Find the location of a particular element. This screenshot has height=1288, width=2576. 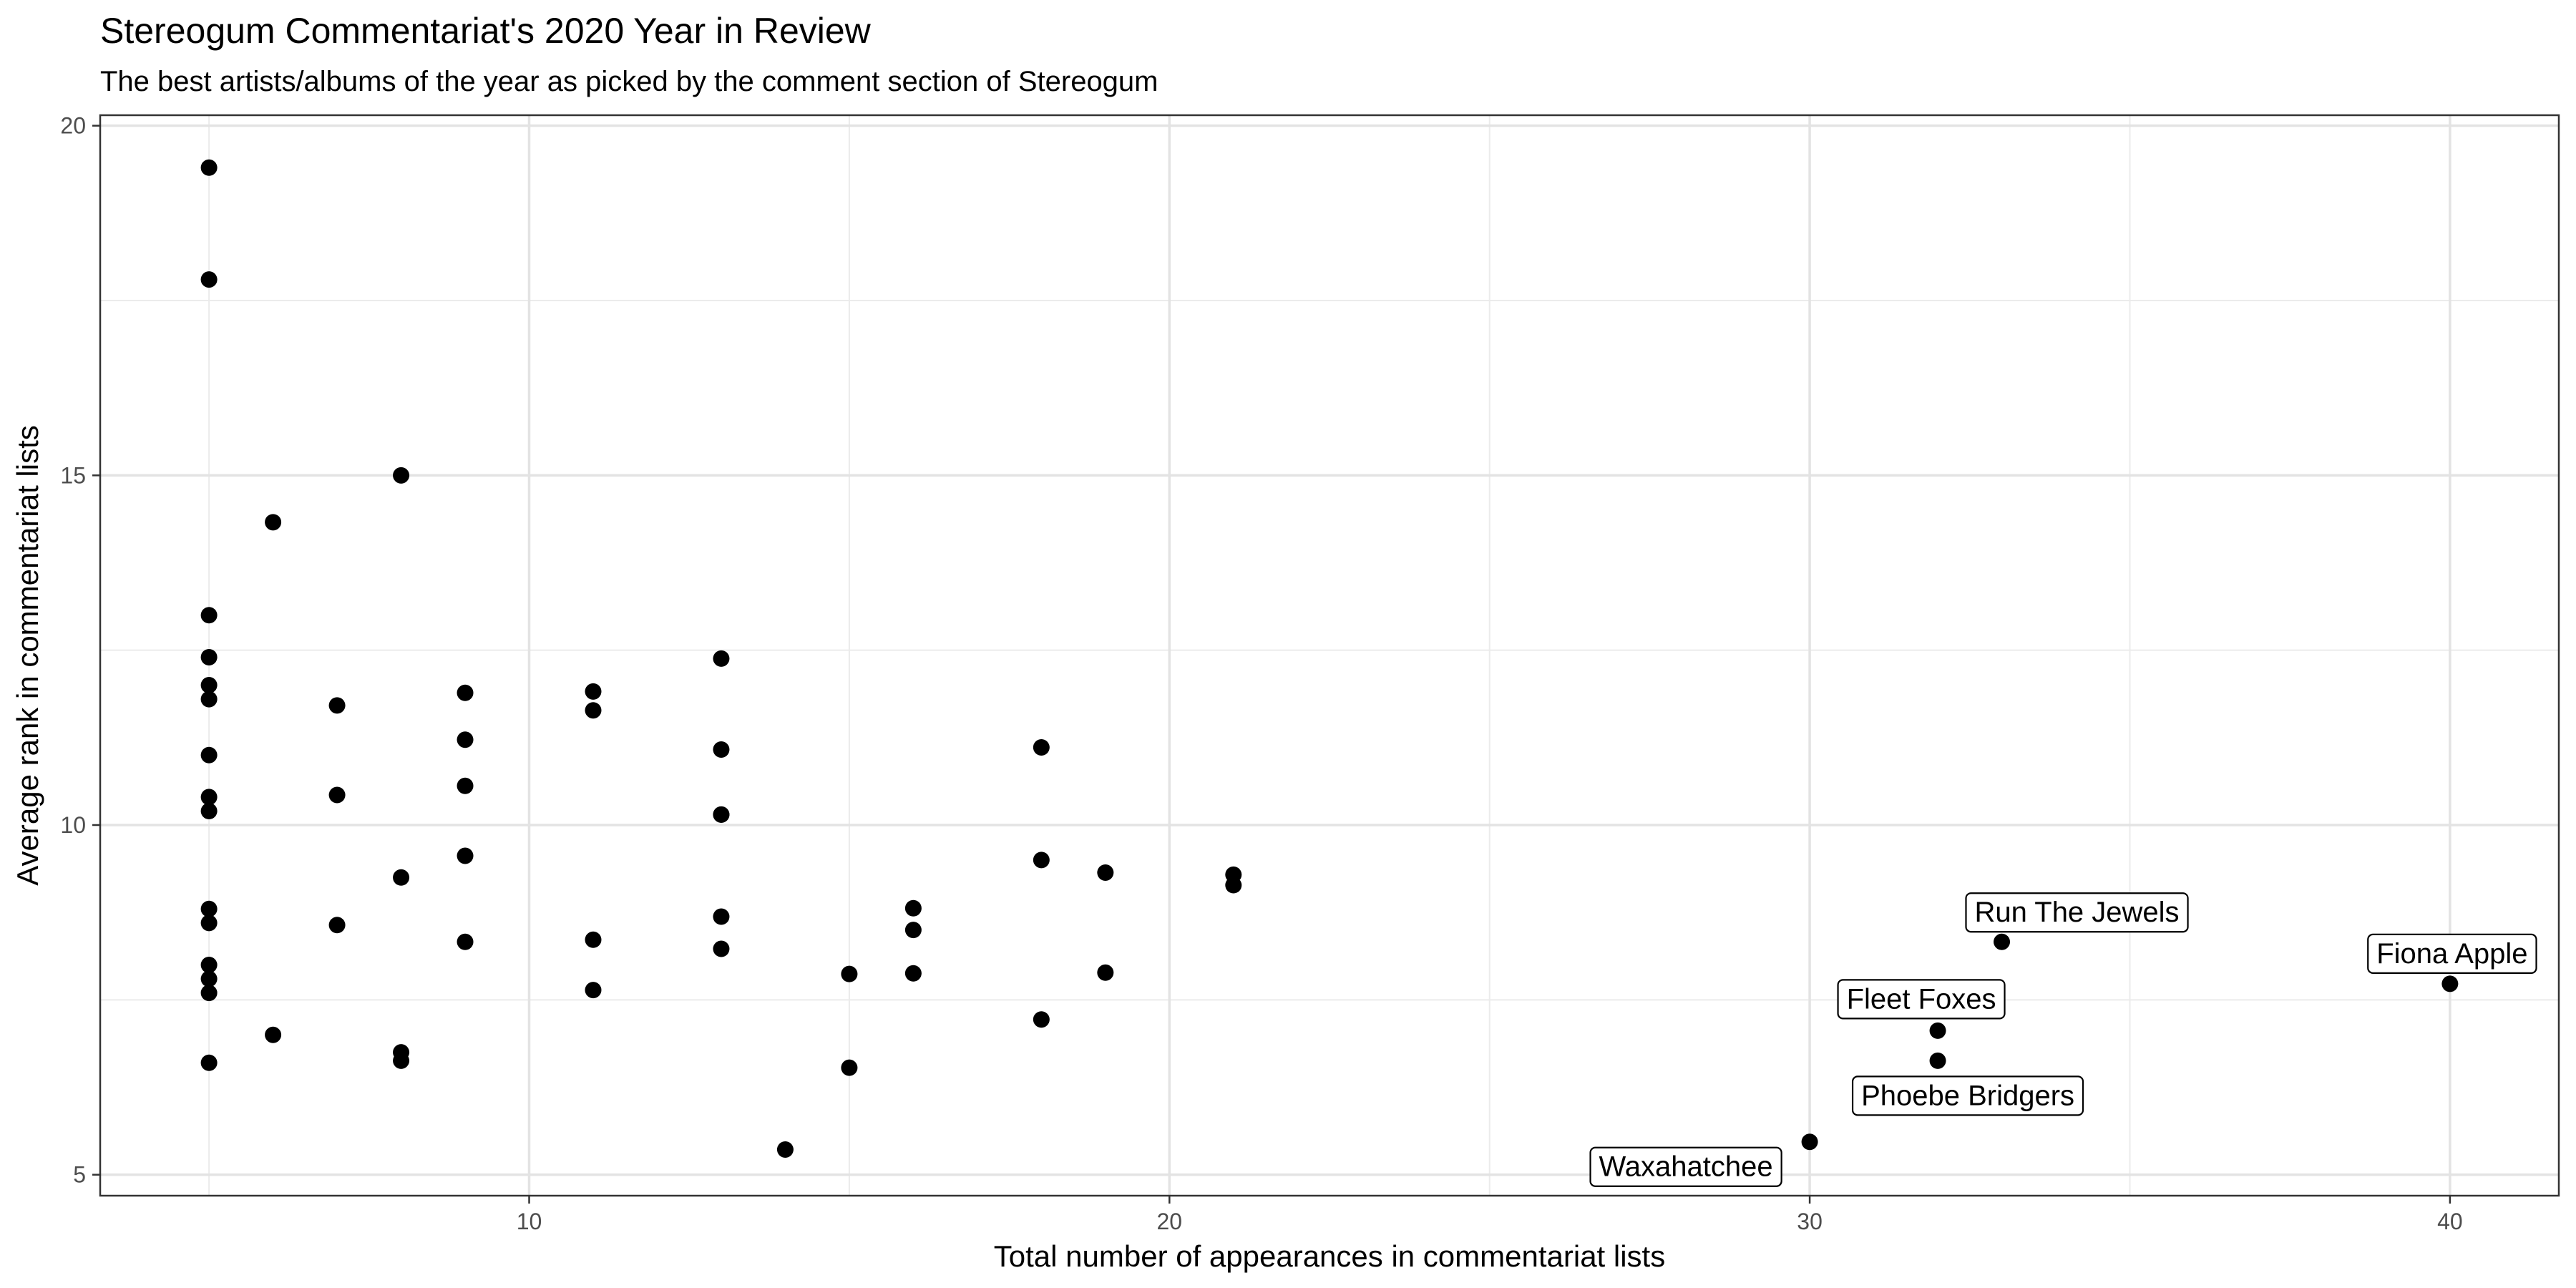

point-label: Run The Jewels is located at coordinates (2077, 912).